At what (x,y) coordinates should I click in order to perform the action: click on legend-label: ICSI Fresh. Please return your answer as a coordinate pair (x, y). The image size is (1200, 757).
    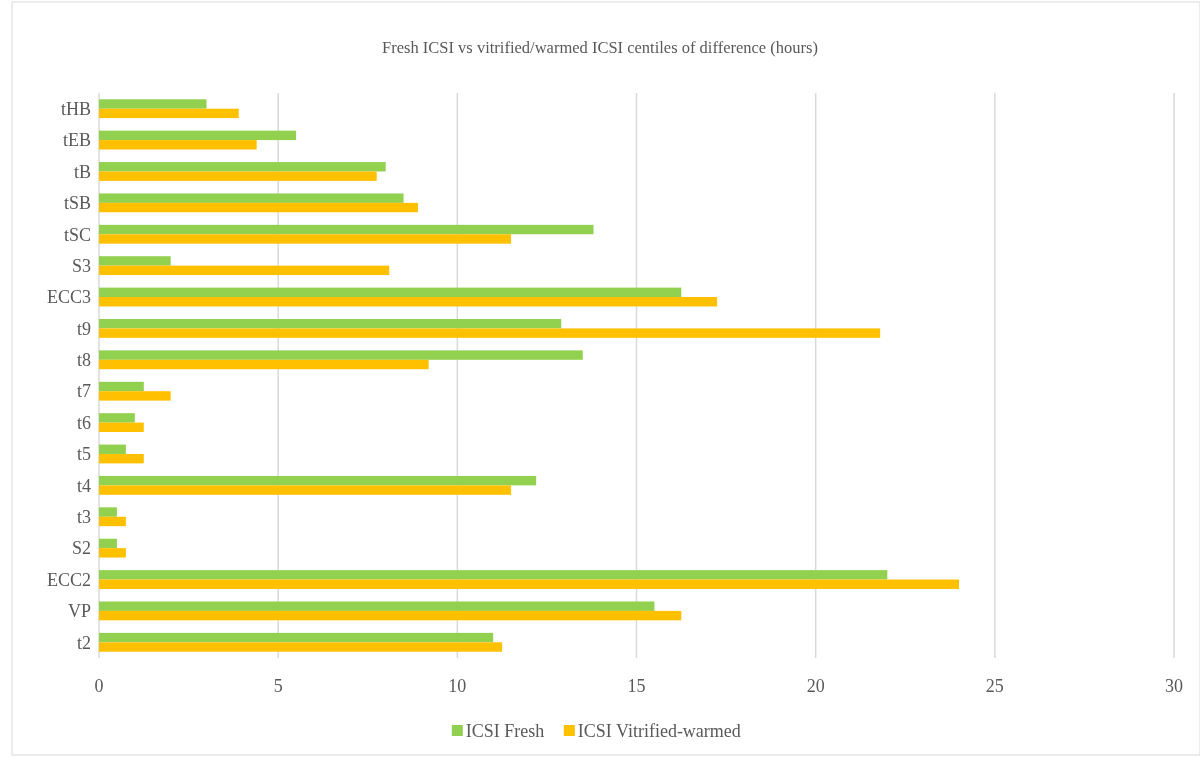
    Looking at the image, I should click on (505, 731).